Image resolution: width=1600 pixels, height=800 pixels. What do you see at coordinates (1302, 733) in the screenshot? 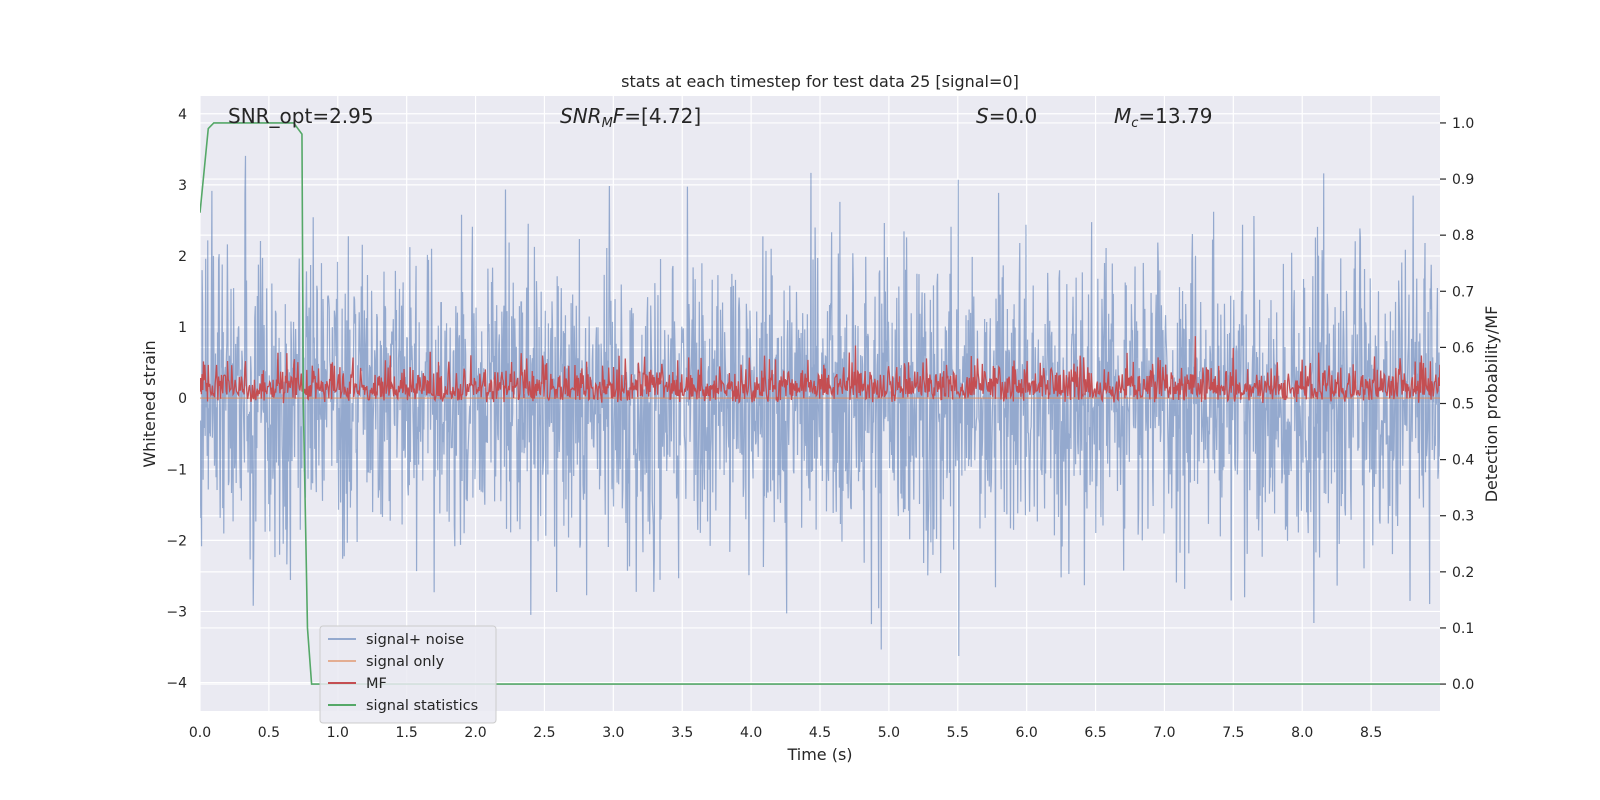
I see `x-tick-label: 8.0` at bounding box center [1302, 733].